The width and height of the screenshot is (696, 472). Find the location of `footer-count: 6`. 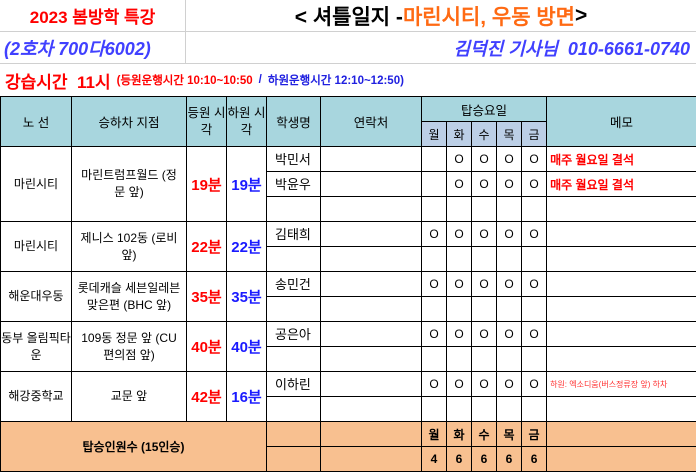

footer-count: 6 is located at coordinates (534, 459).